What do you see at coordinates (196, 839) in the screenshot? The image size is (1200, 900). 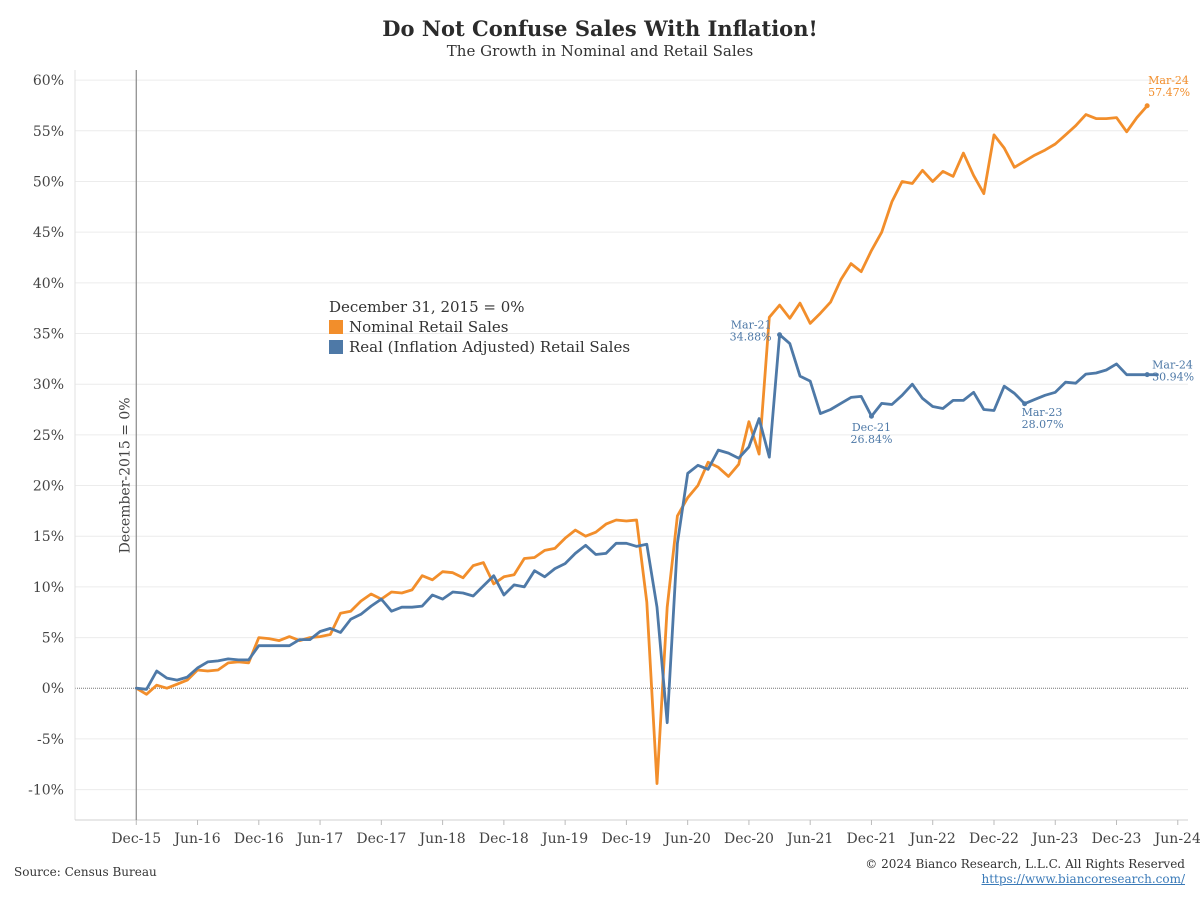 I see `x-tick-label: Jun-16` at bounding box center [196, 839].